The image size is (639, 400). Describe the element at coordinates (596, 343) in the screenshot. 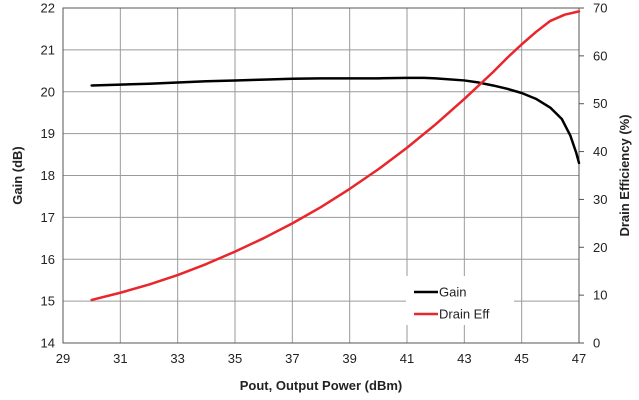

I see `right-tick-label: 0` at that location.